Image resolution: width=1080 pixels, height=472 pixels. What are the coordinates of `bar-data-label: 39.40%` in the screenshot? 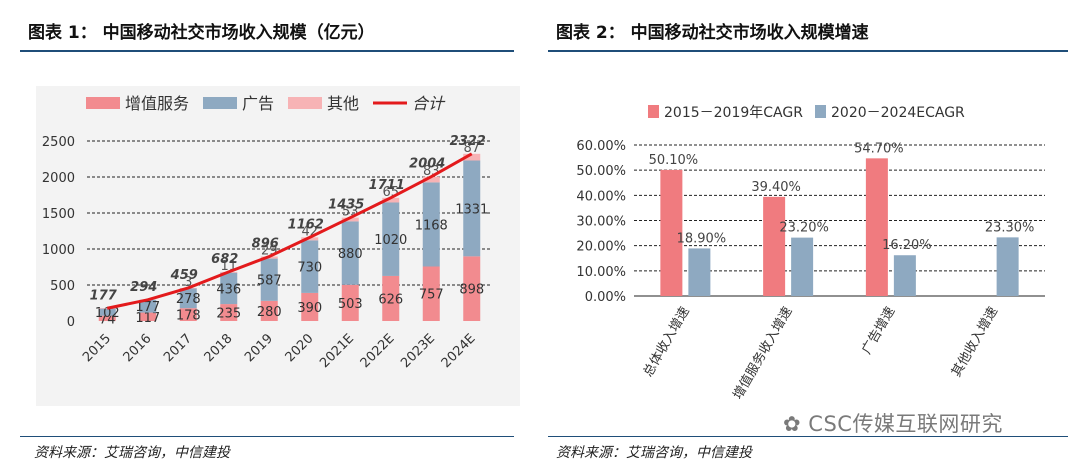 It's located at (776, 187).